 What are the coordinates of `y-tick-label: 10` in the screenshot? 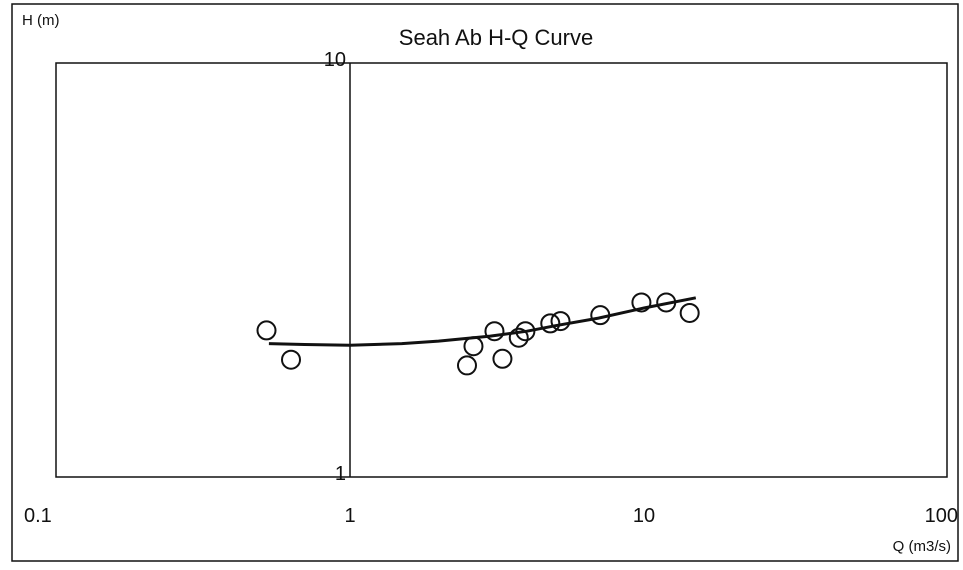 It's located at (335, 60).